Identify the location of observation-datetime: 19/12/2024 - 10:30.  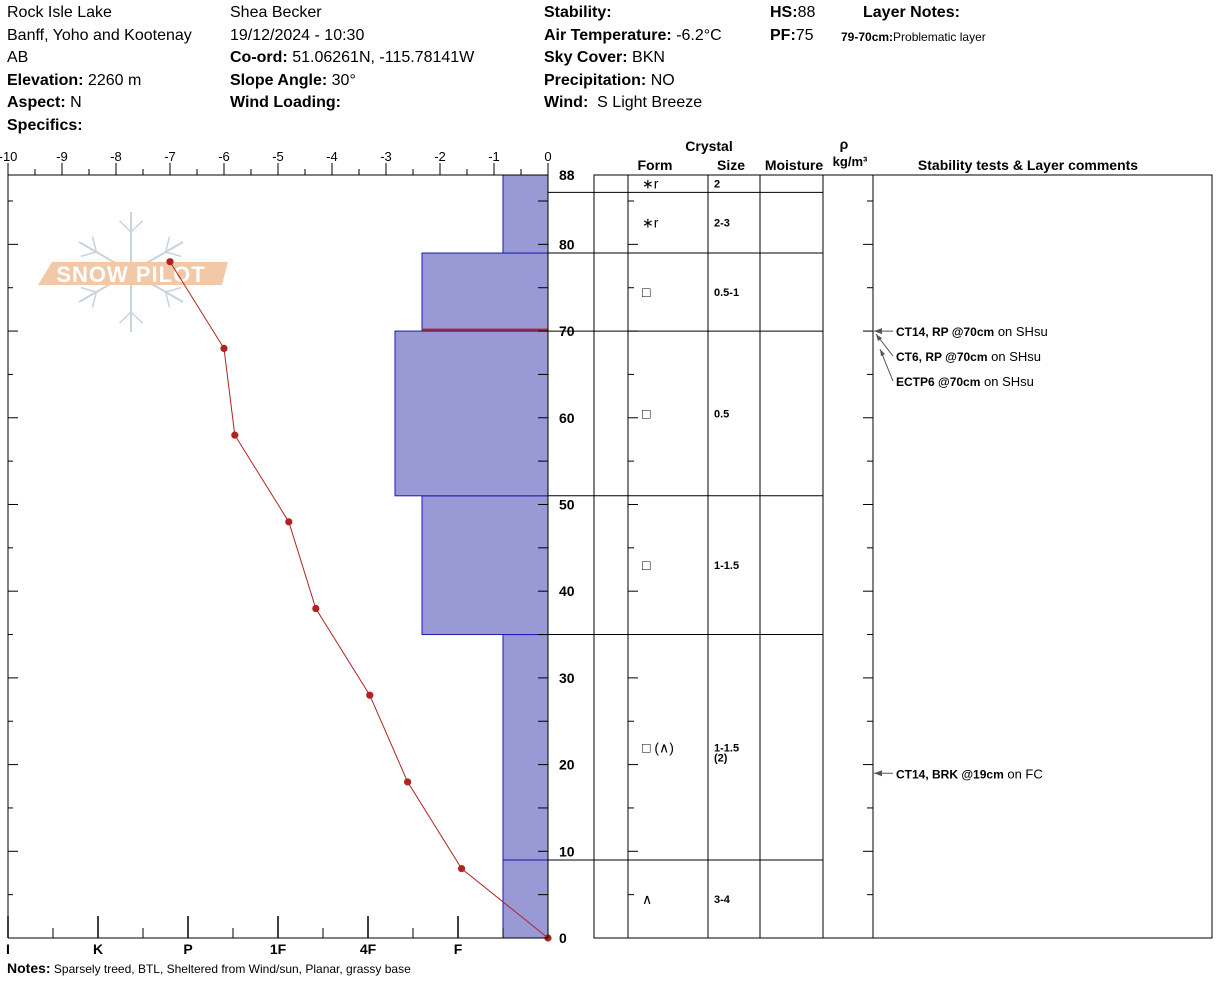
(297, 35).